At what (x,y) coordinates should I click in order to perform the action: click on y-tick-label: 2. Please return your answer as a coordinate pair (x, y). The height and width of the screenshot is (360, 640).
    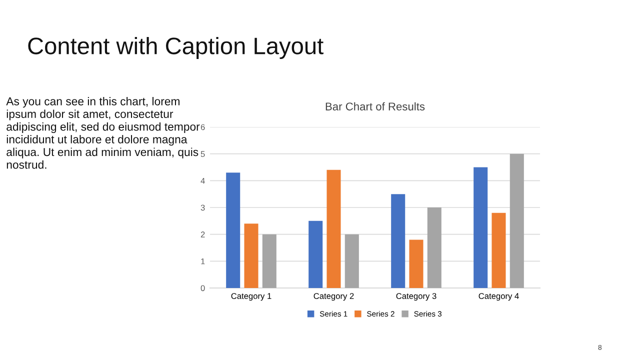
    Looking at the image, I should click on (202, 235).